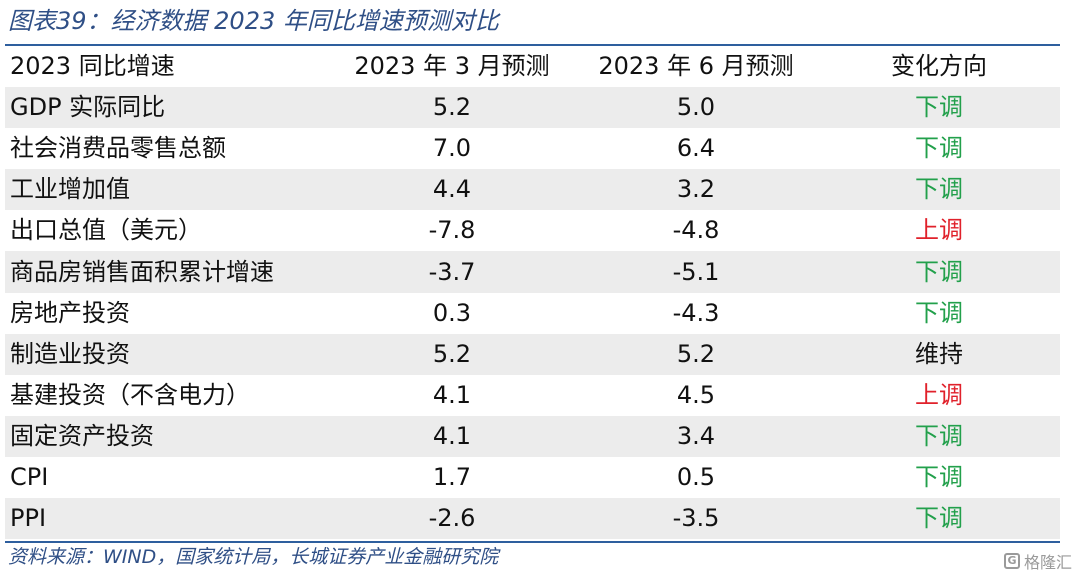 Image resolution: width=1080 pixels, height=577 pixels. Describe the element at coordinates (532, 519) in the screenshot. I see `table-row: PPI -2.6 -3.5 下调` at that location.